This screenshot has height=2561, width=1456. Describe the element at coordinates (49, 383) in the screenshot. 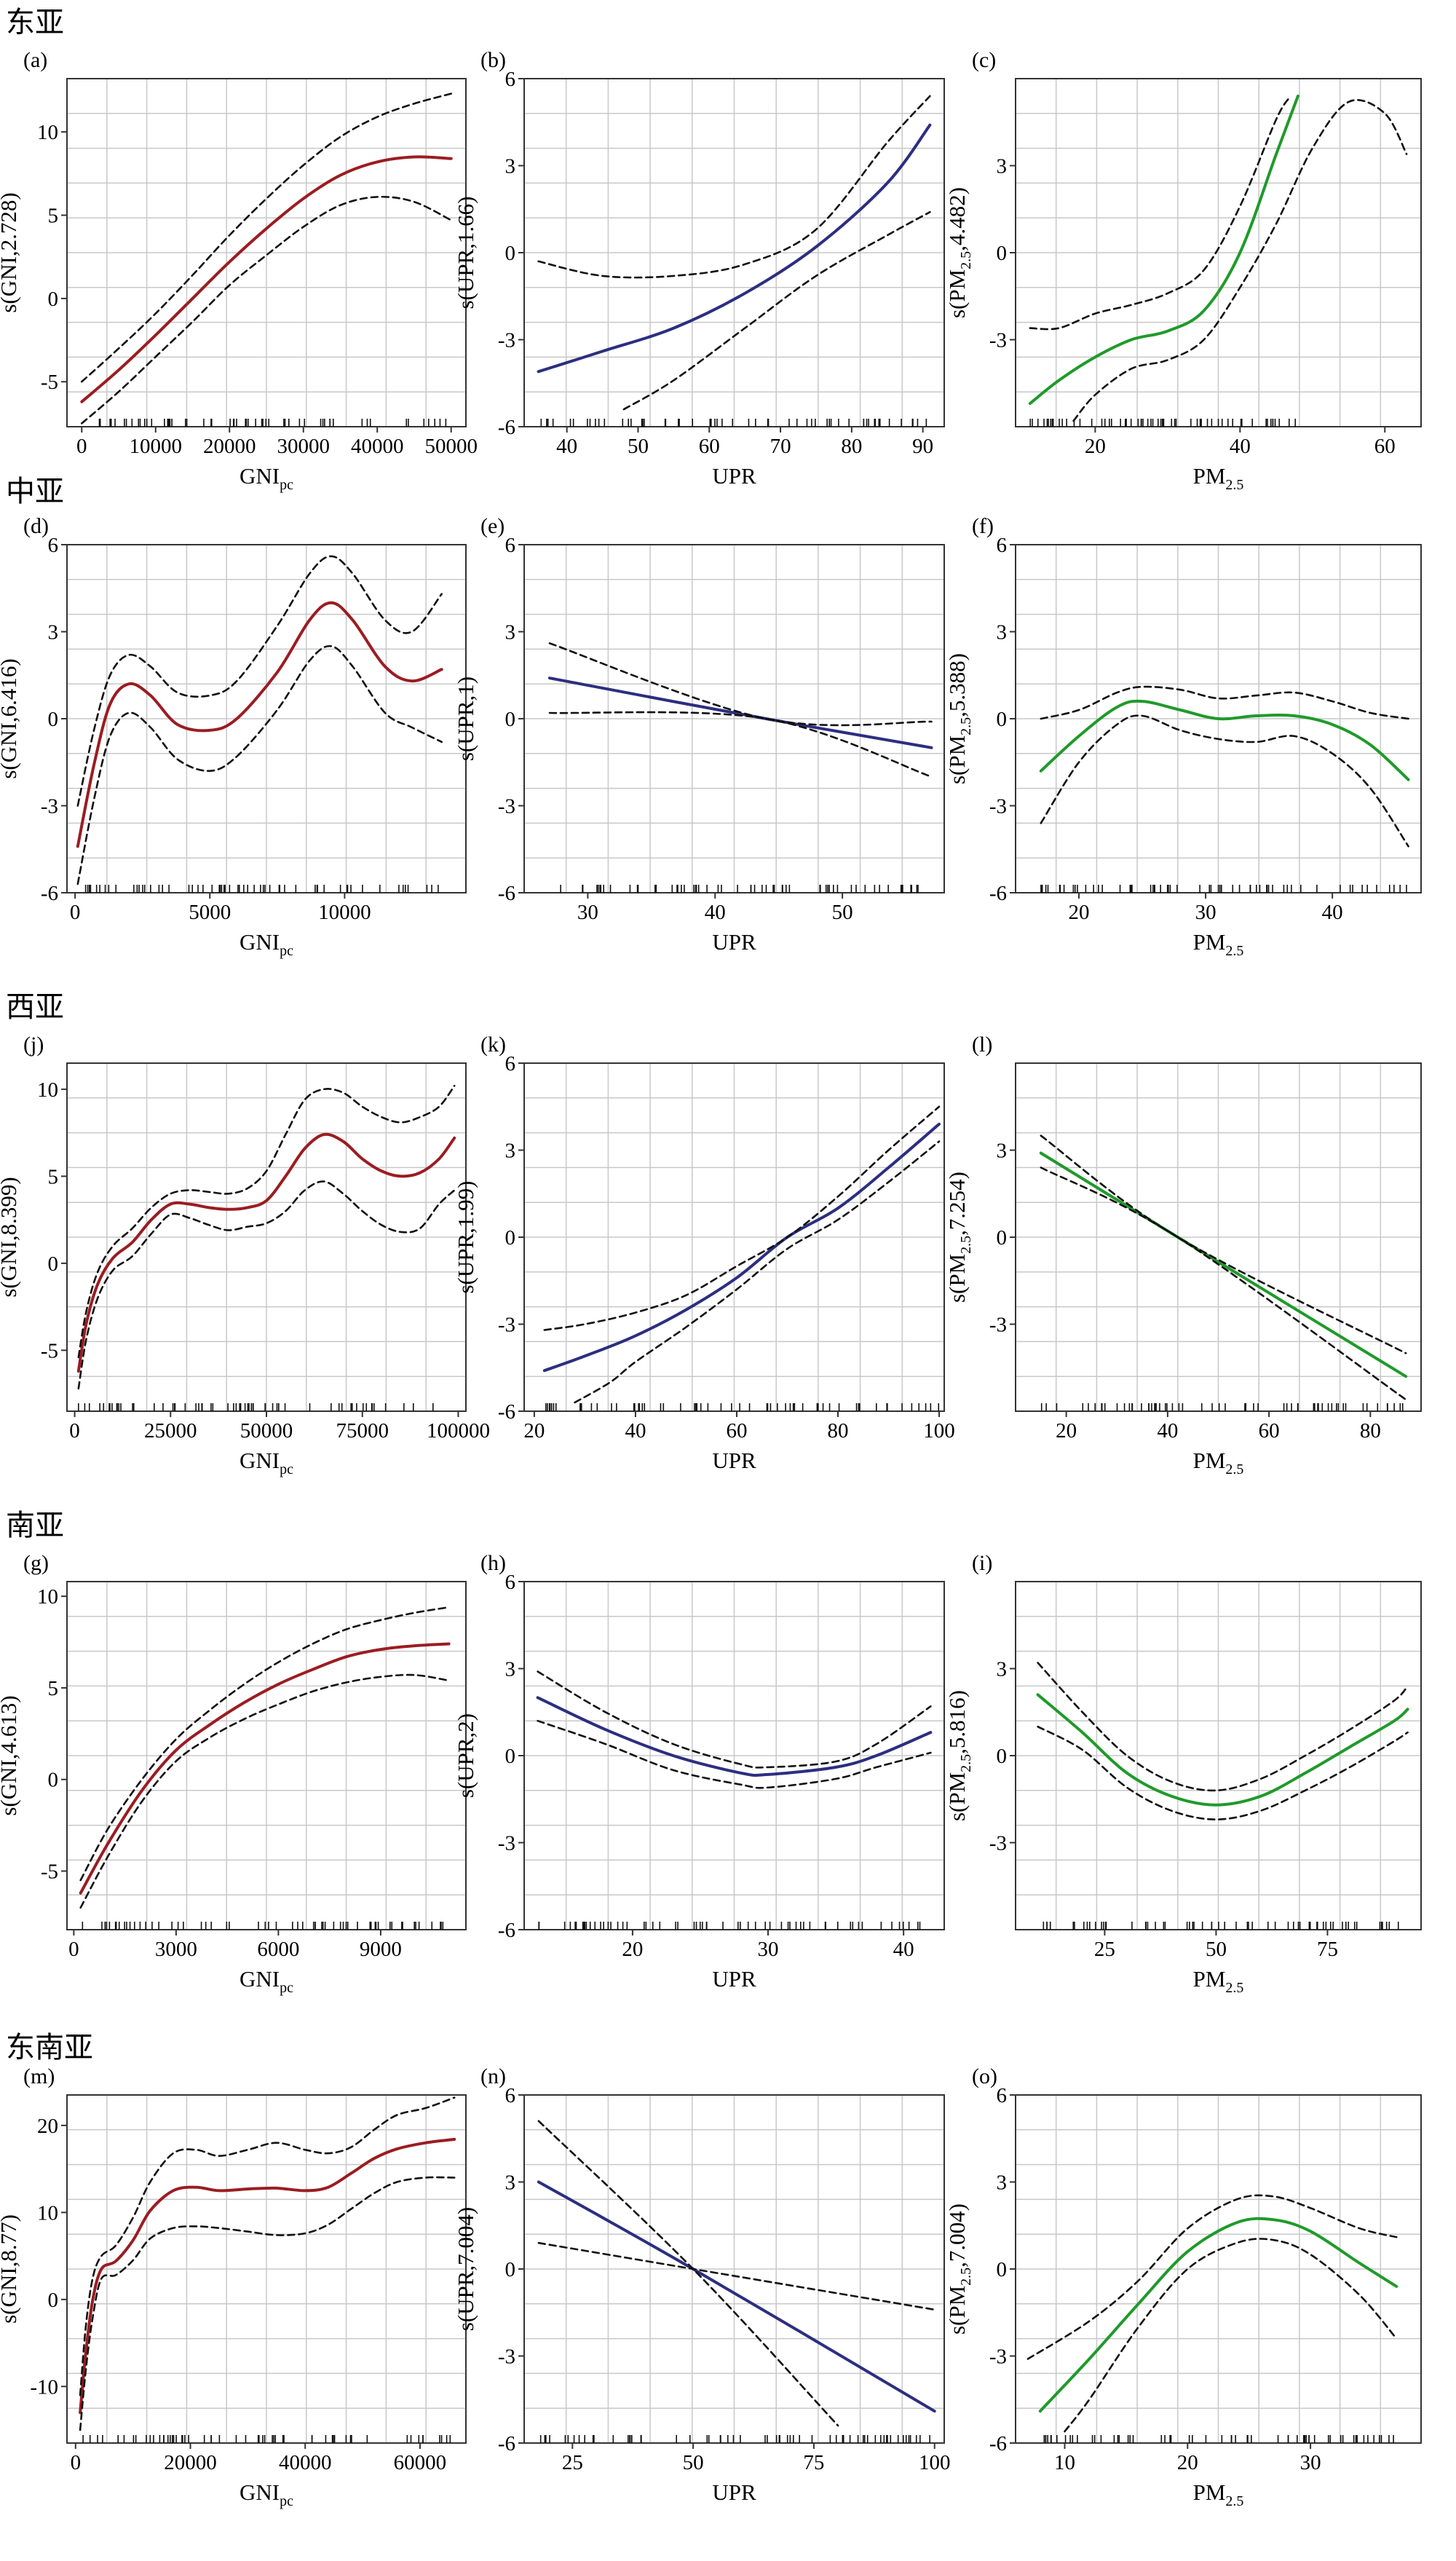

I see `y-tick-label: -5` at that location.